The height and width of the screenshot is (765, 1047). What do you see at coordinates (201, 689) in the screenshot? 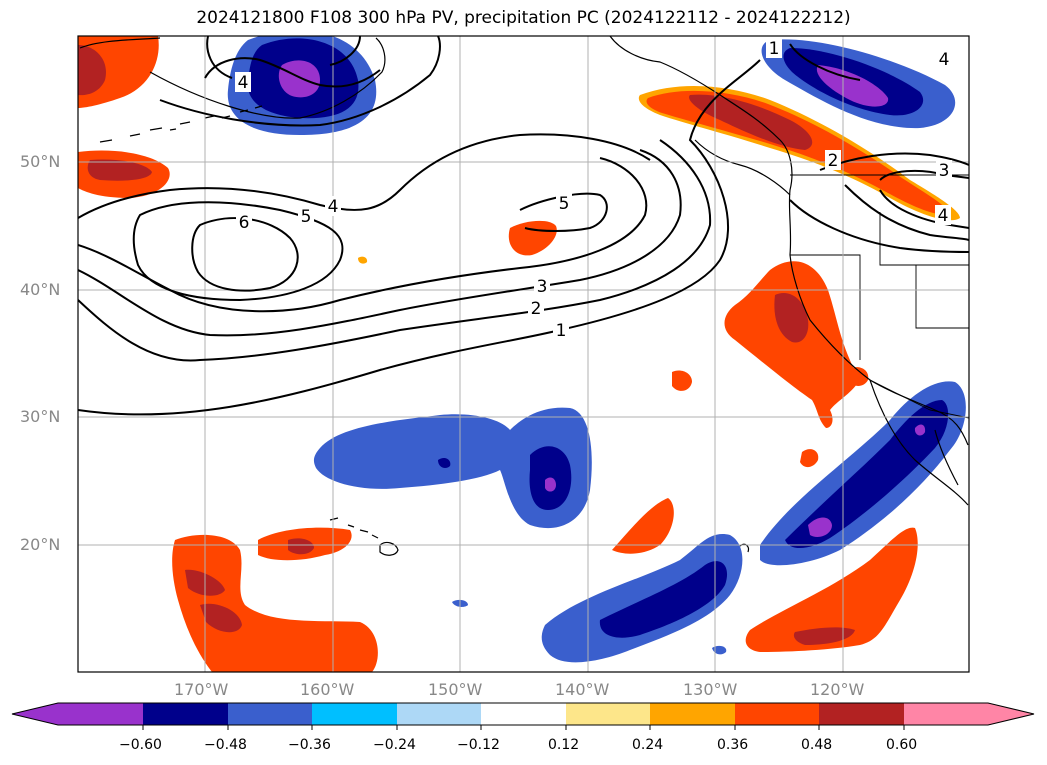
I see `lon-label: 170°W` at bounding box center [201, 689].